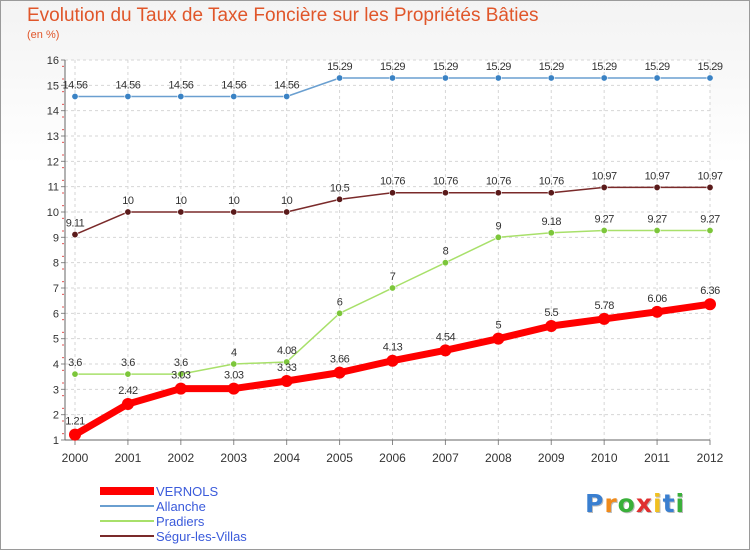  What do you see at coordinates (53, 188) in the screenshot?
I see `y-tick-label: 11` at bounding box center [53, 188].